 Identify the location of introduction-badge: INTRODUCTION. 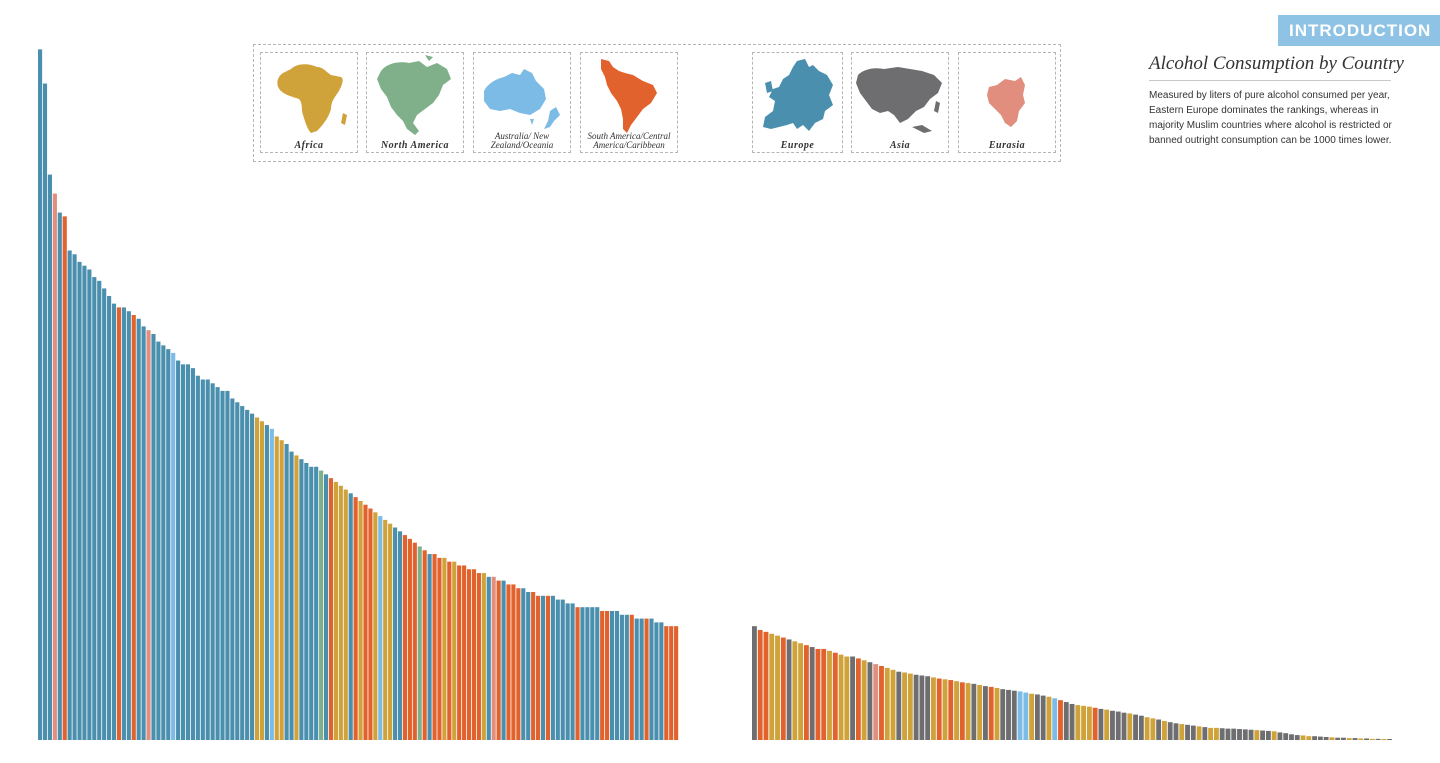
(1359, 30).